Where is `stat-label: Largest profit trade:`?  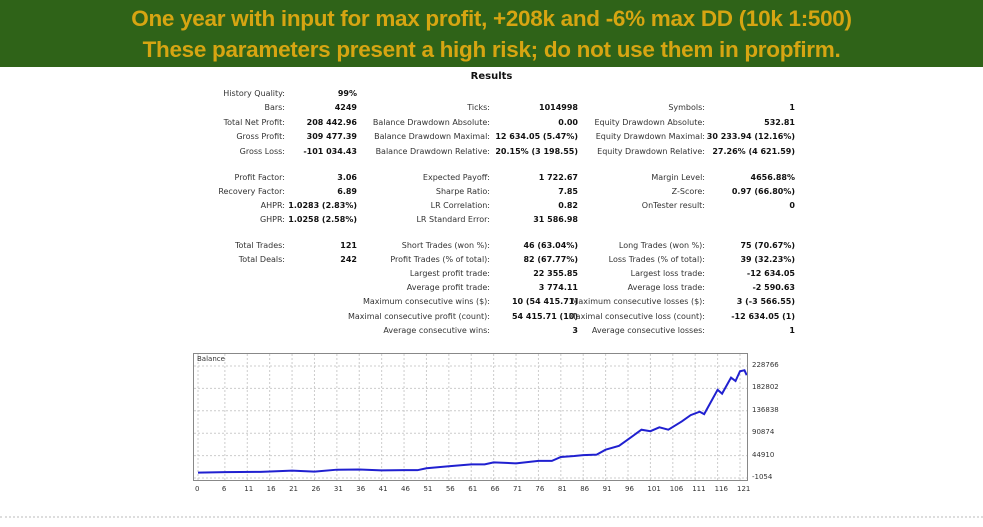 stat-label: Largest profit trade: is located at coordinates (449, 273).